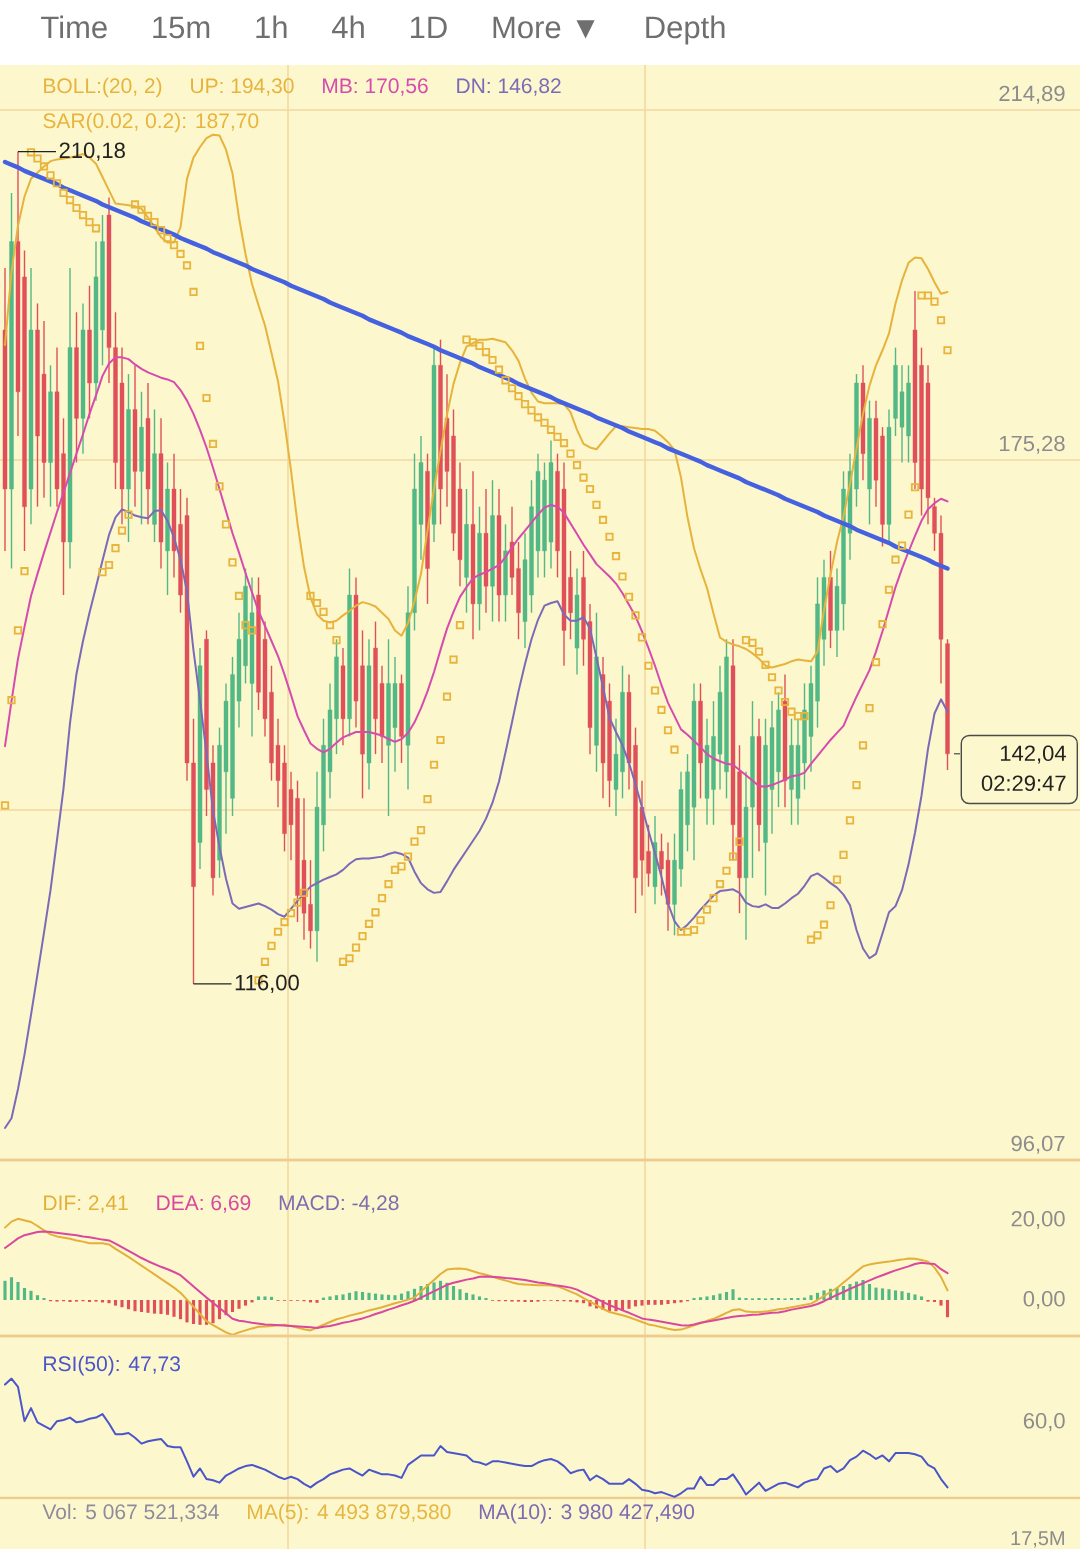 This screenshot has width=1080, height=1549. Describe the element at coordinates (685, 30) in the screenshot. I see `text: Depth` at that location.